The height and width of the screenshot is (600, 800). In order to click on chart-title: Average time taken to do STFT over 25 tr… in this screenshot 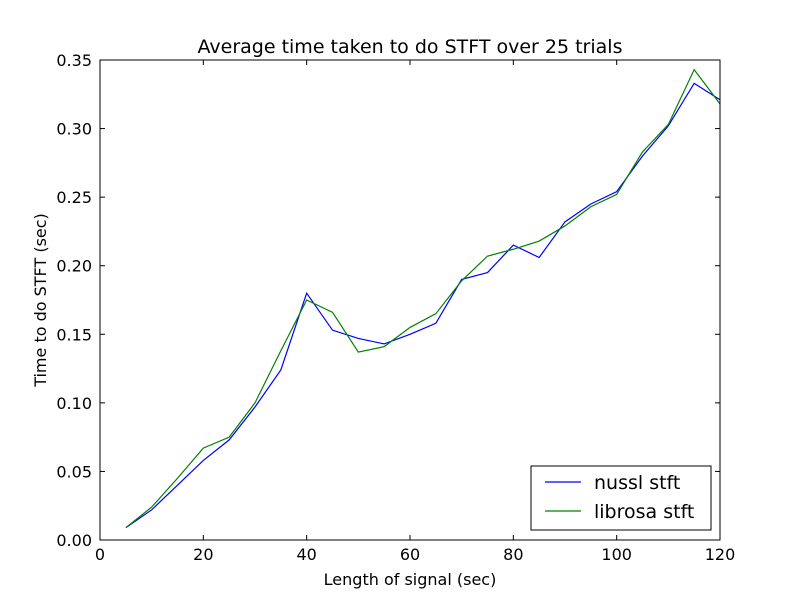, I will do `click(410, 47)`.